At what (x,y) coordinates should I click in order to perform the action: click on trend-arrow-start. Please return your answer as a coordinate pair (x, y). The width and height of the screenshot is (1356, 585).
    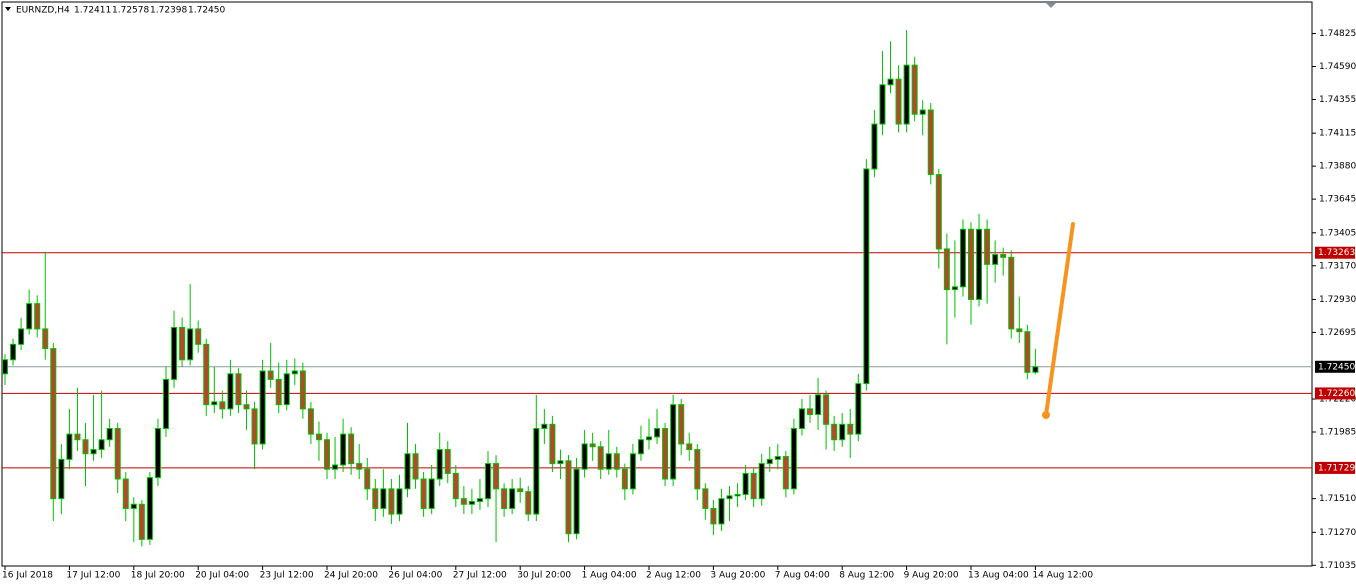
    Looking at the image, I should click on (1046, 415).